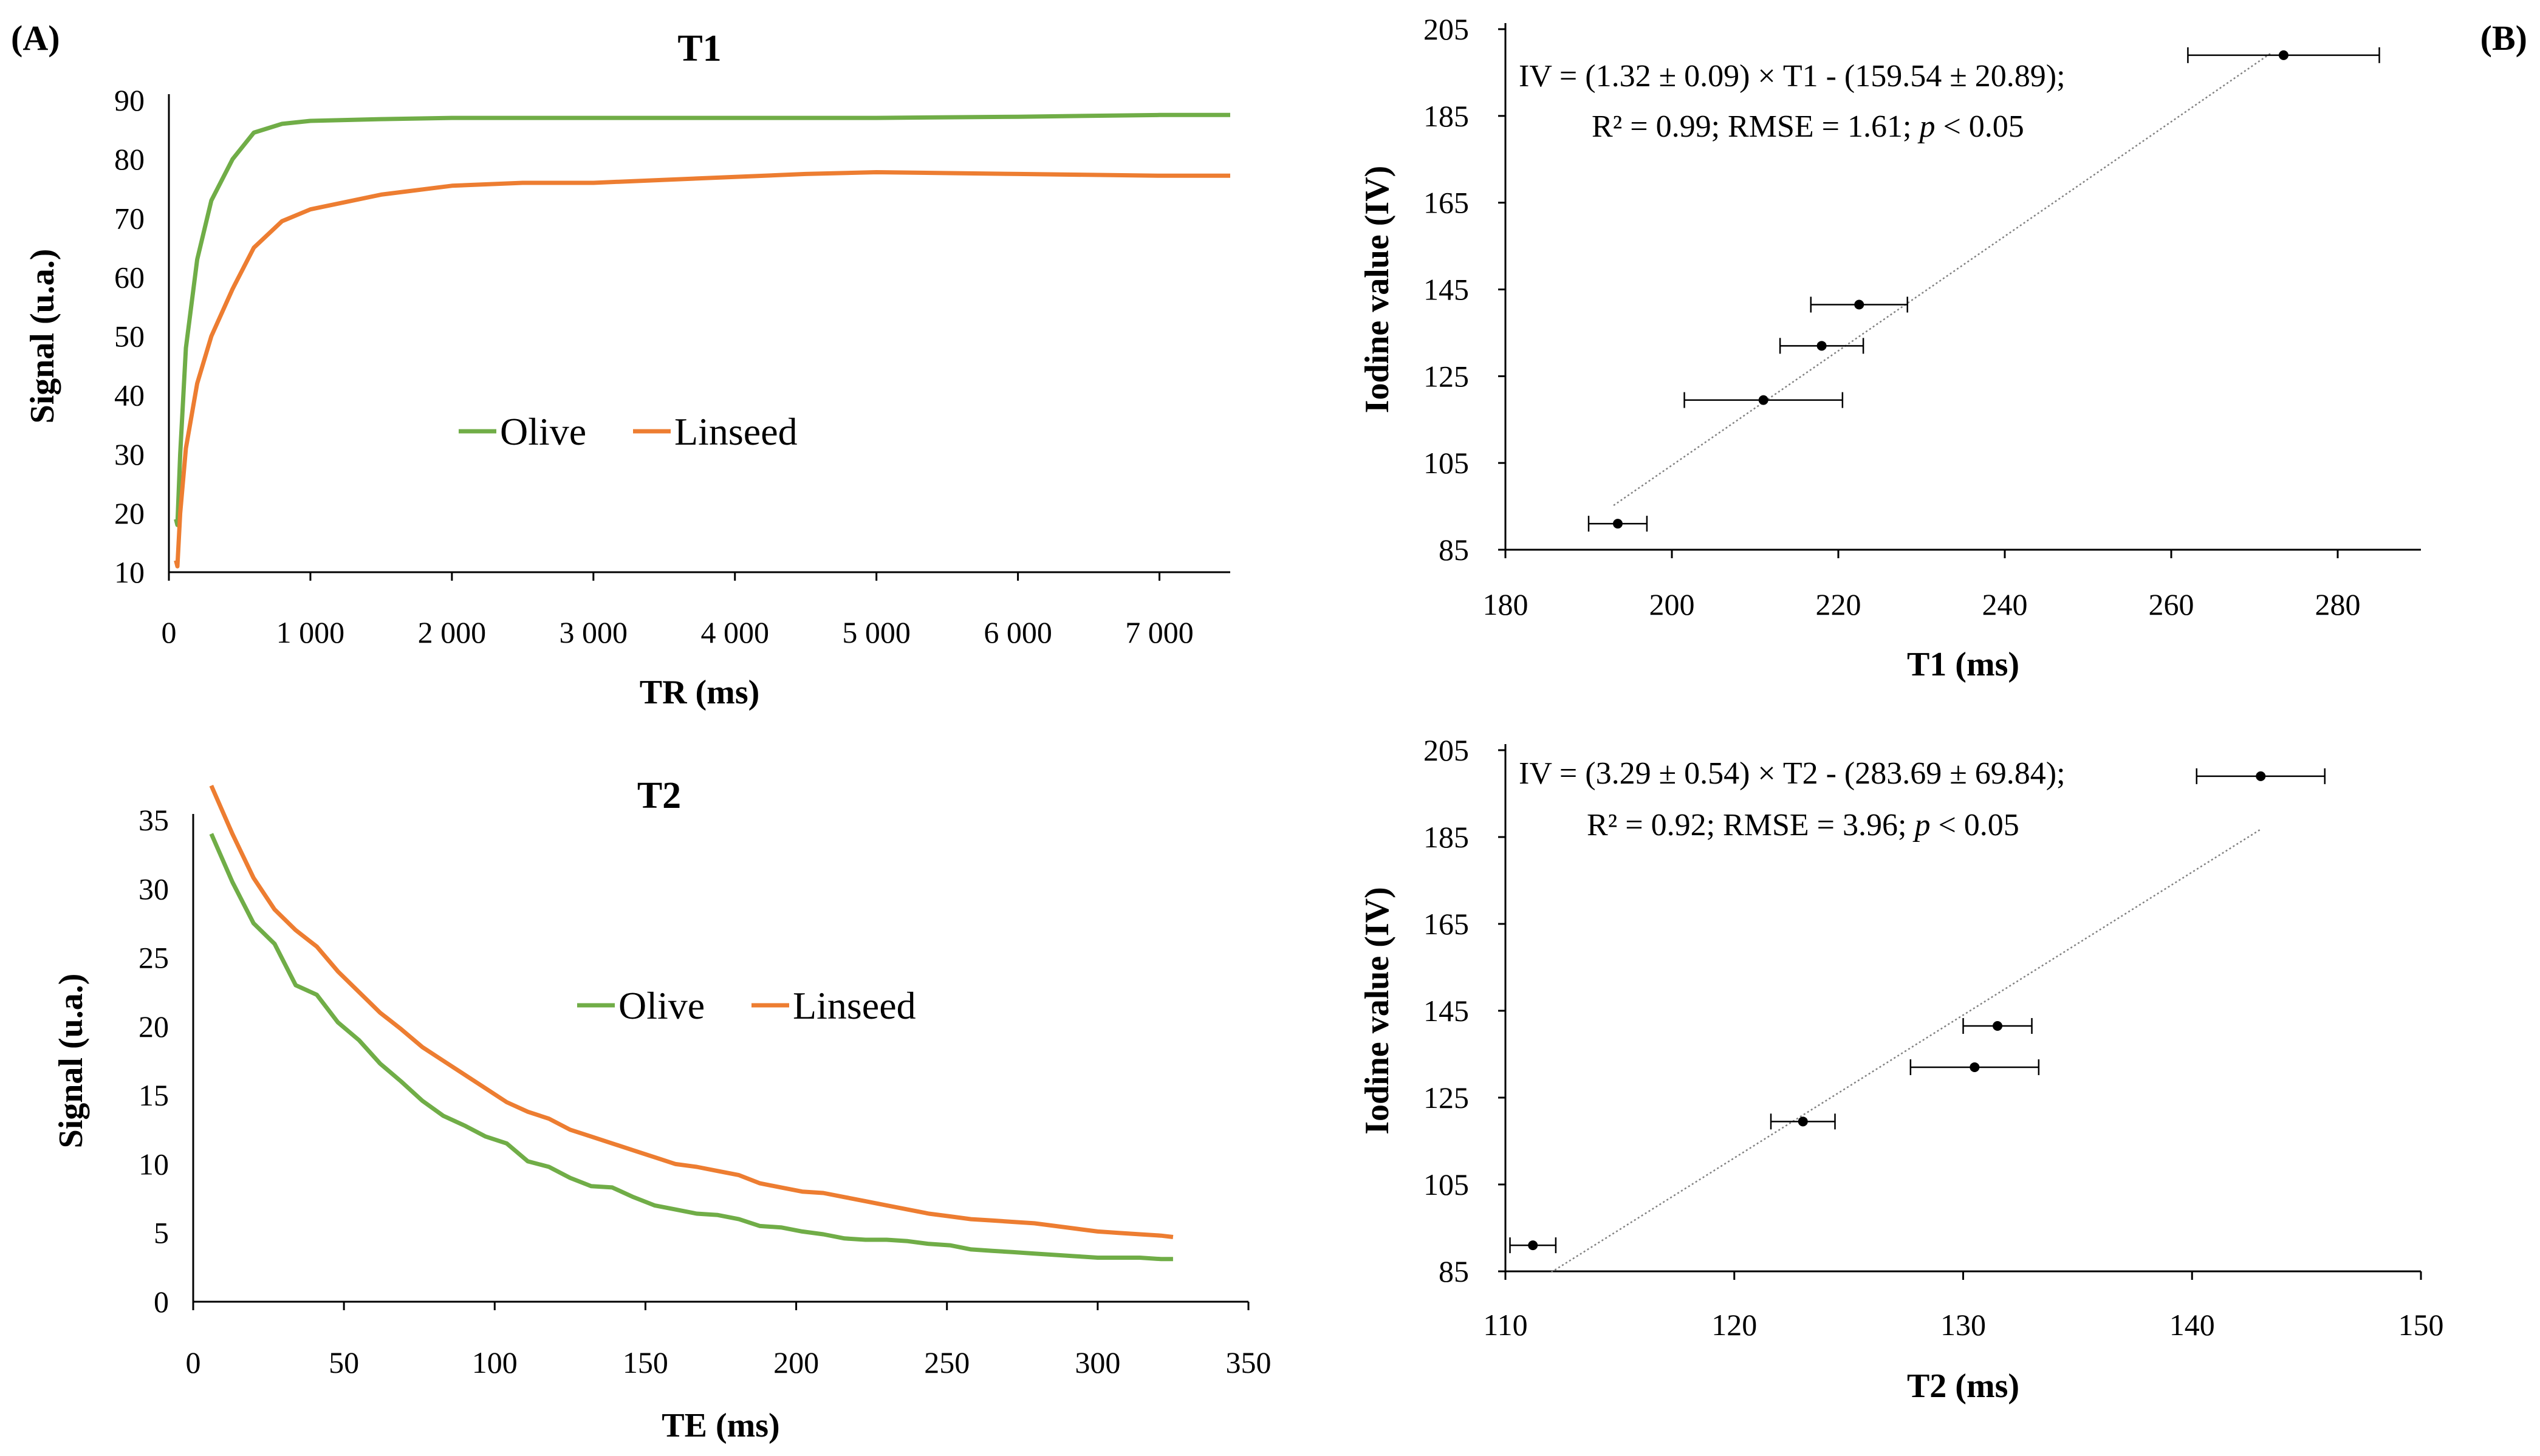  Describe the element at coordinates (1505, 1325) in the screenshot. I see `x-tick-label: 110` at that location.